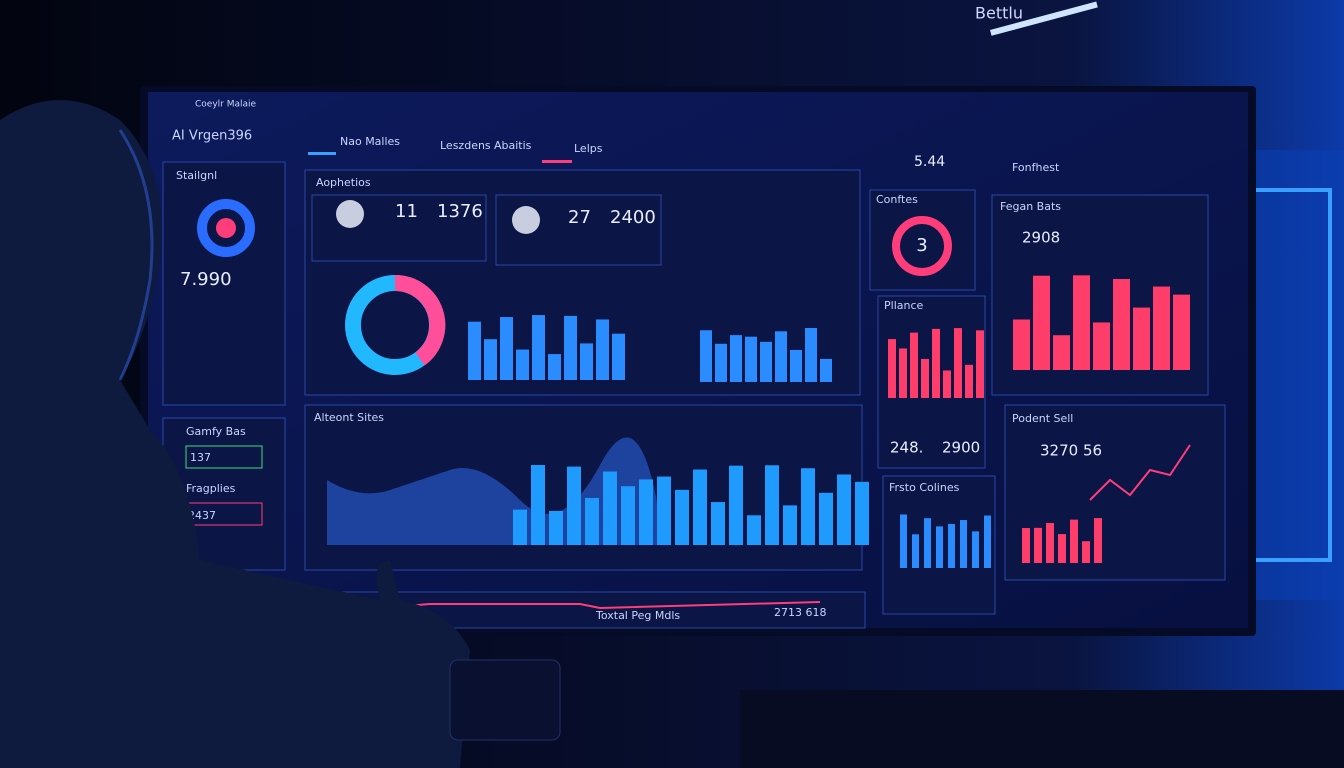  Describe the element at coordinates (637, 615) in the screenshot. I see `footer-text: Toxtal Peg Mdls` at that location.